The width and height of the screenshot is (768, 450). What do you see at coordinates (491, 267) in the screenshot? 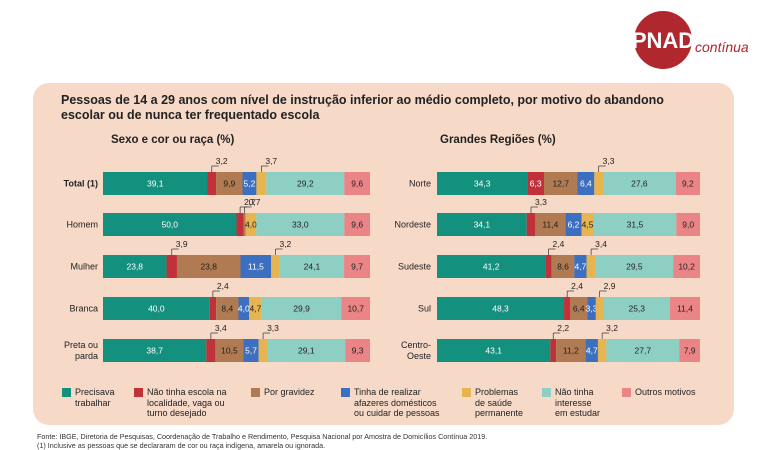
I see `right-bar-label-2-trabalhar: 41,2` at bounding box center [491, 267].